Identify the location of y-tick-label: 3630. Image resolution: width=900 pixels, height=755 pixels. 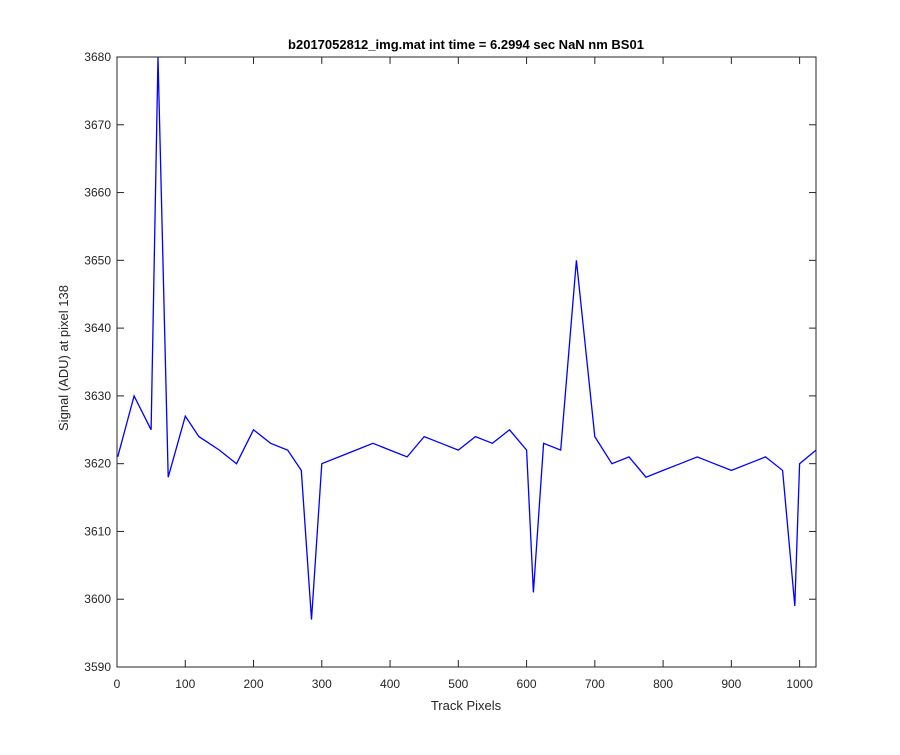
(97, 396).